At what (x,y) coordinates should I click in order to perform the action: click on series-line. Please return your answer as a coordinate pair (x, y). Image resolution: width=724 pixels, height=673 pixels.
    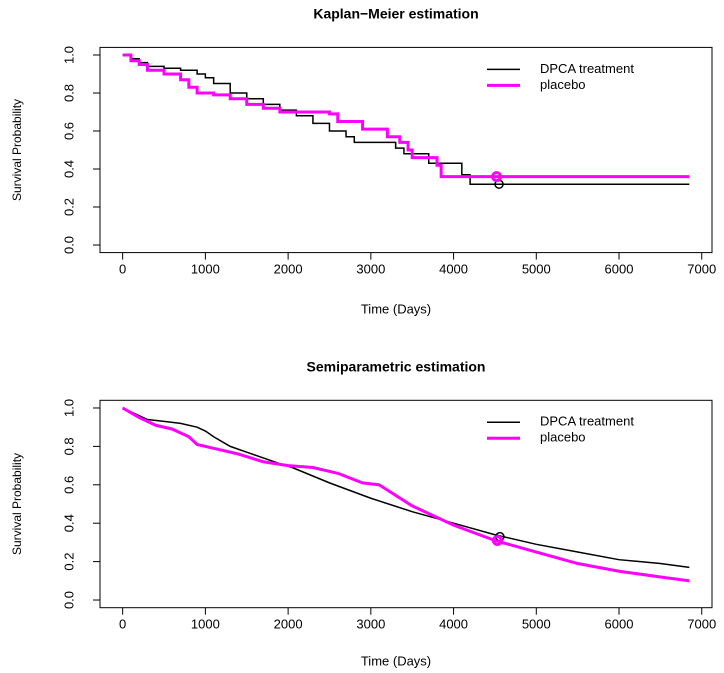
    Looking at the image, I should click on (406, 116).